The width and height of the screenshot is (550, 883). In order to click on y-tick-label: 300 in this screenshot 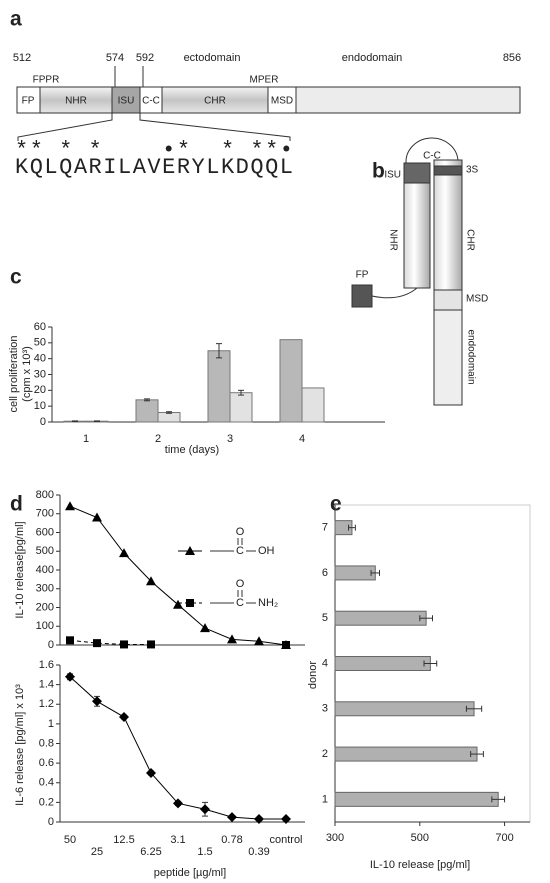, I will do `click(45, 589)`.